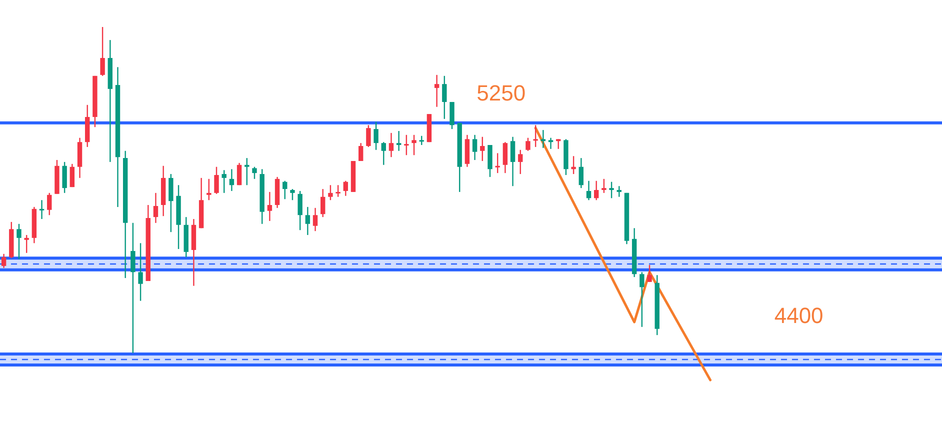  What do you see at coordinates (799, 315) in the screenshot?
I see `annotation: 4400` at bounding box center [799, 315].